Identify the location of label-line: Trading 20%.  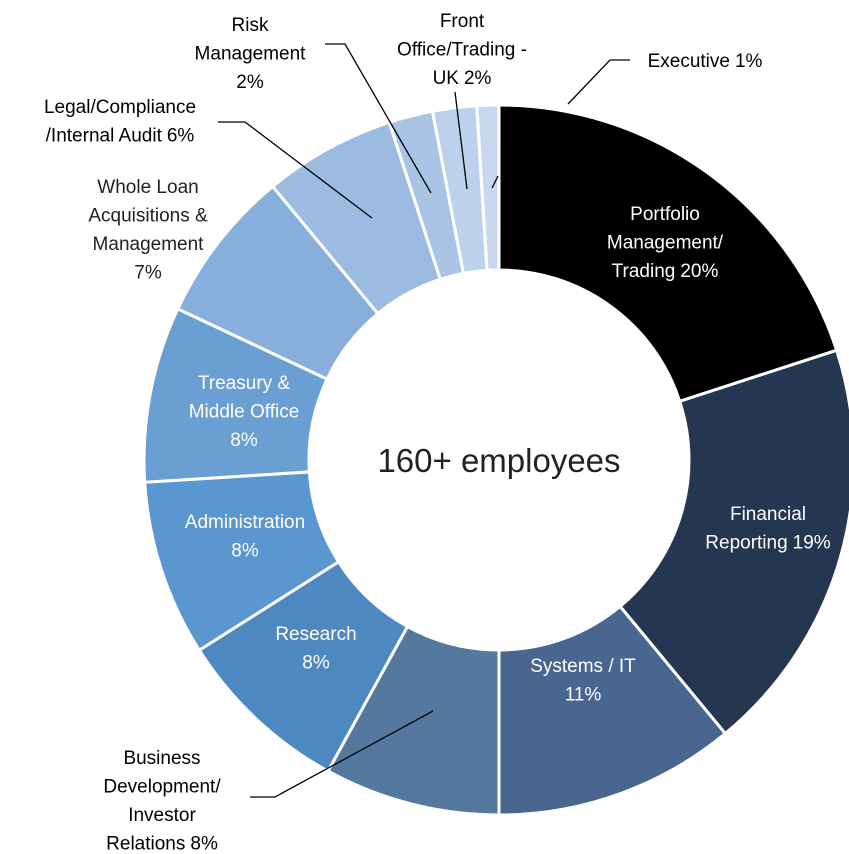
(665, 271).